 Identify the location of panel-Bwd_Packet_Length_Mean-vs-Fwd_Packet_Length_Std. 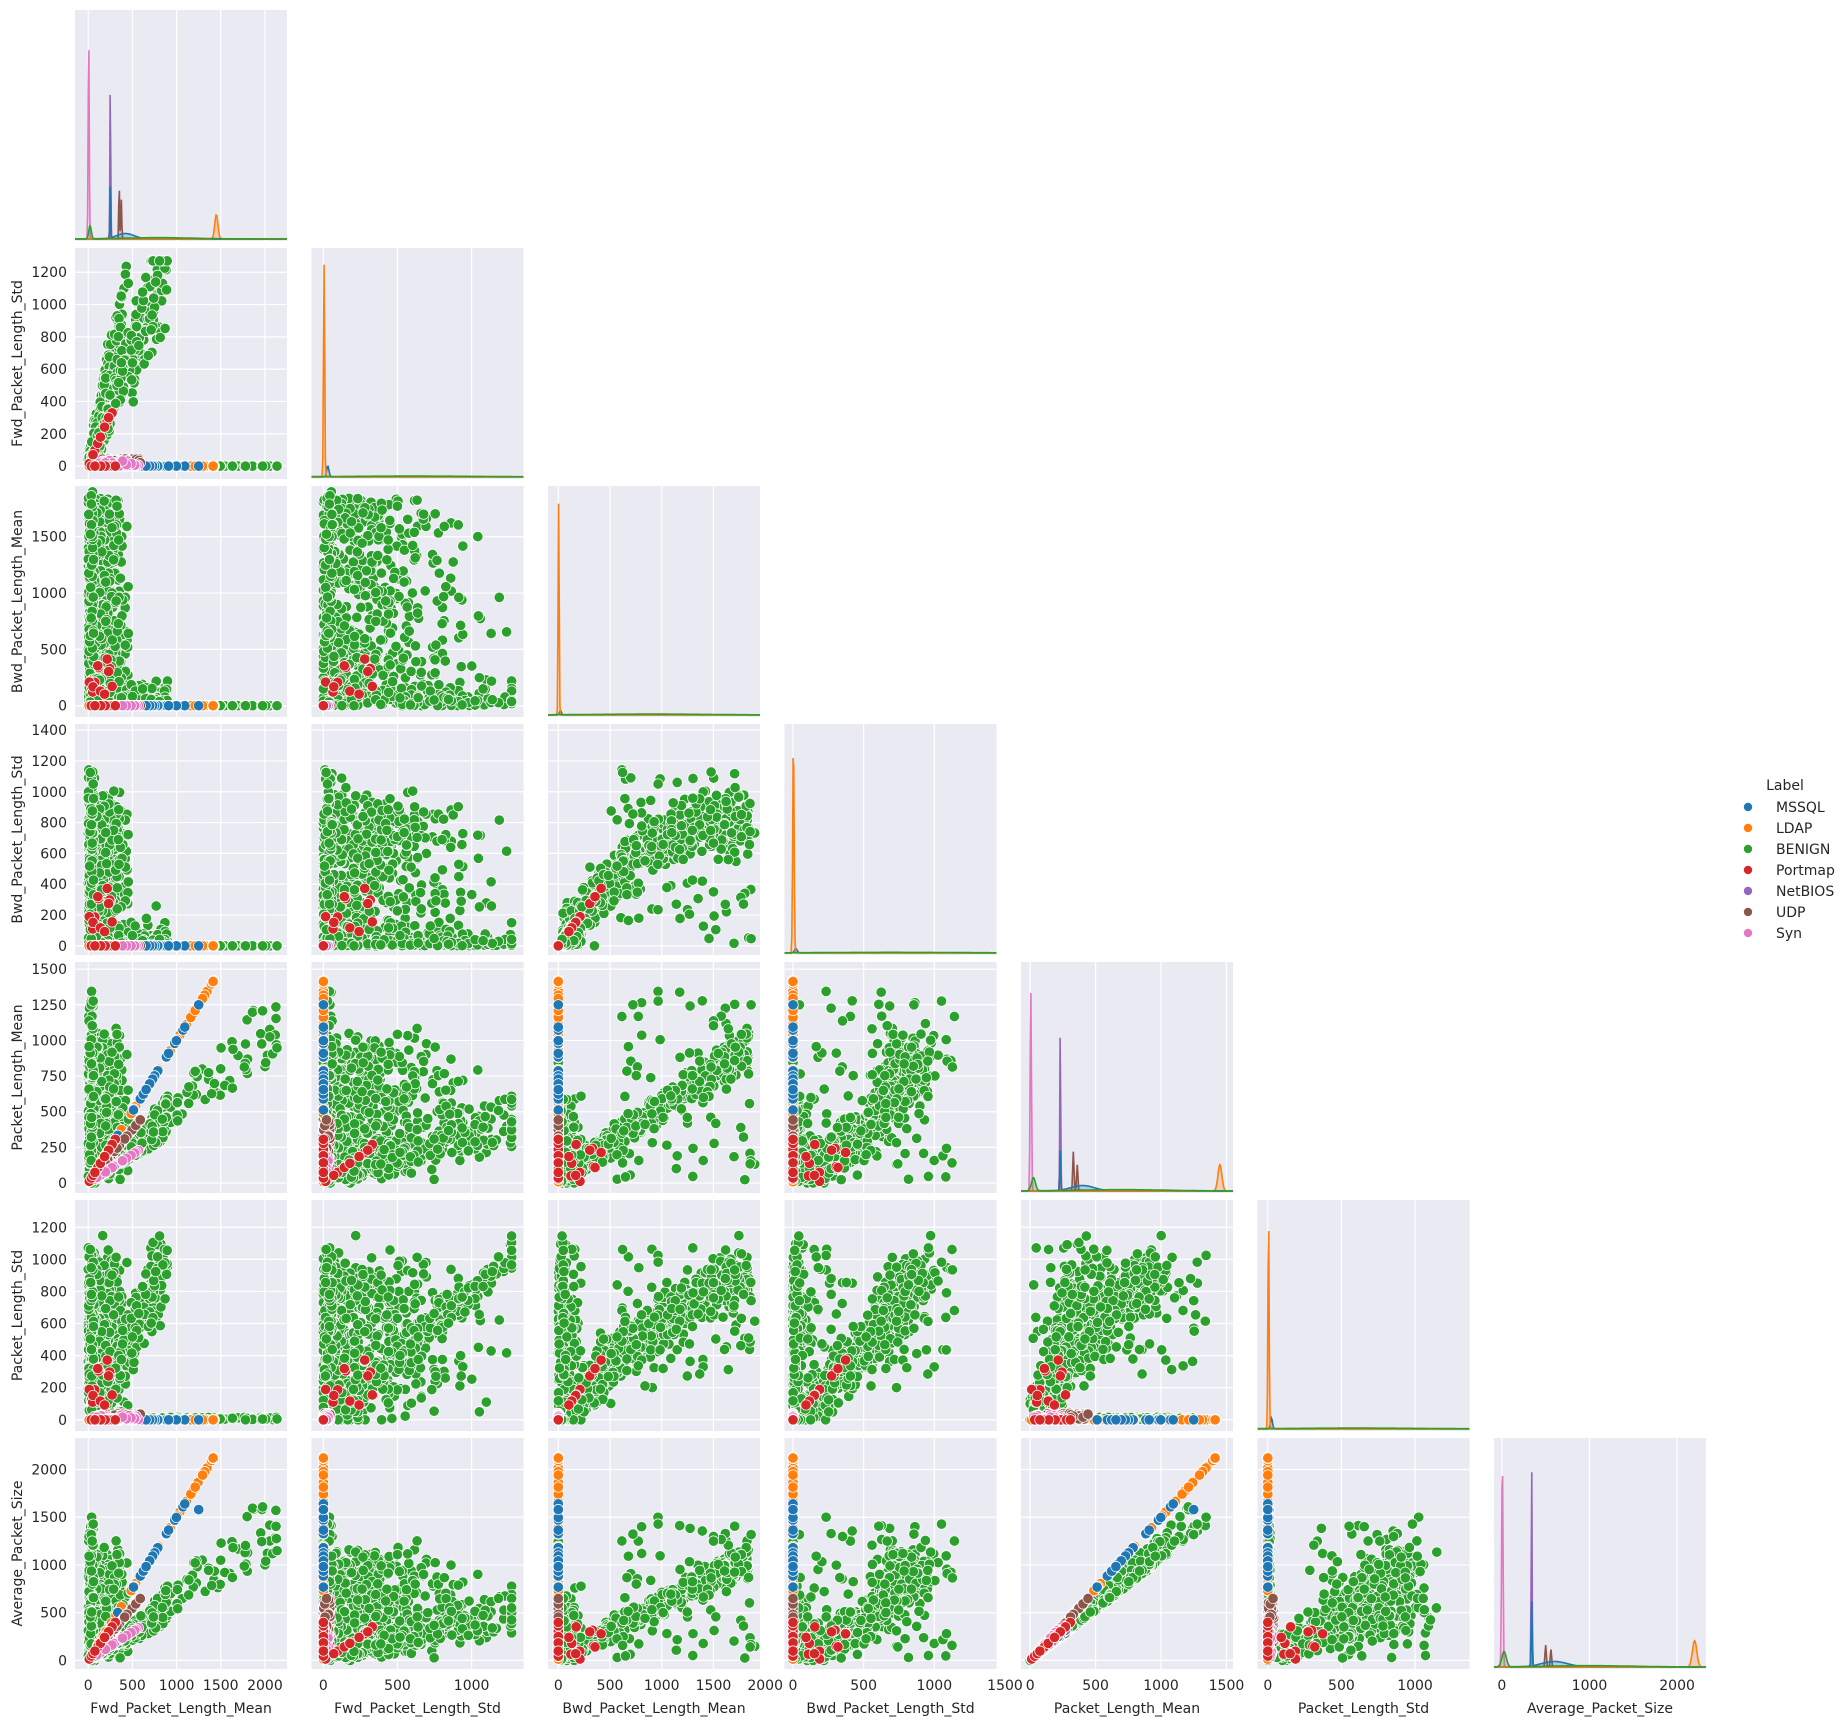
(418, 601).